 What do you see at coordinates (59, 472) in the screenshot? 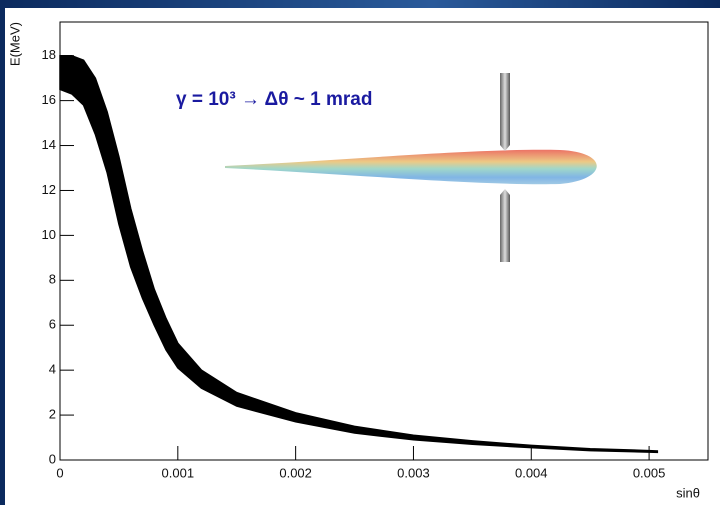
I see `x-tick-label: 0` at bounding box center [59, 472].